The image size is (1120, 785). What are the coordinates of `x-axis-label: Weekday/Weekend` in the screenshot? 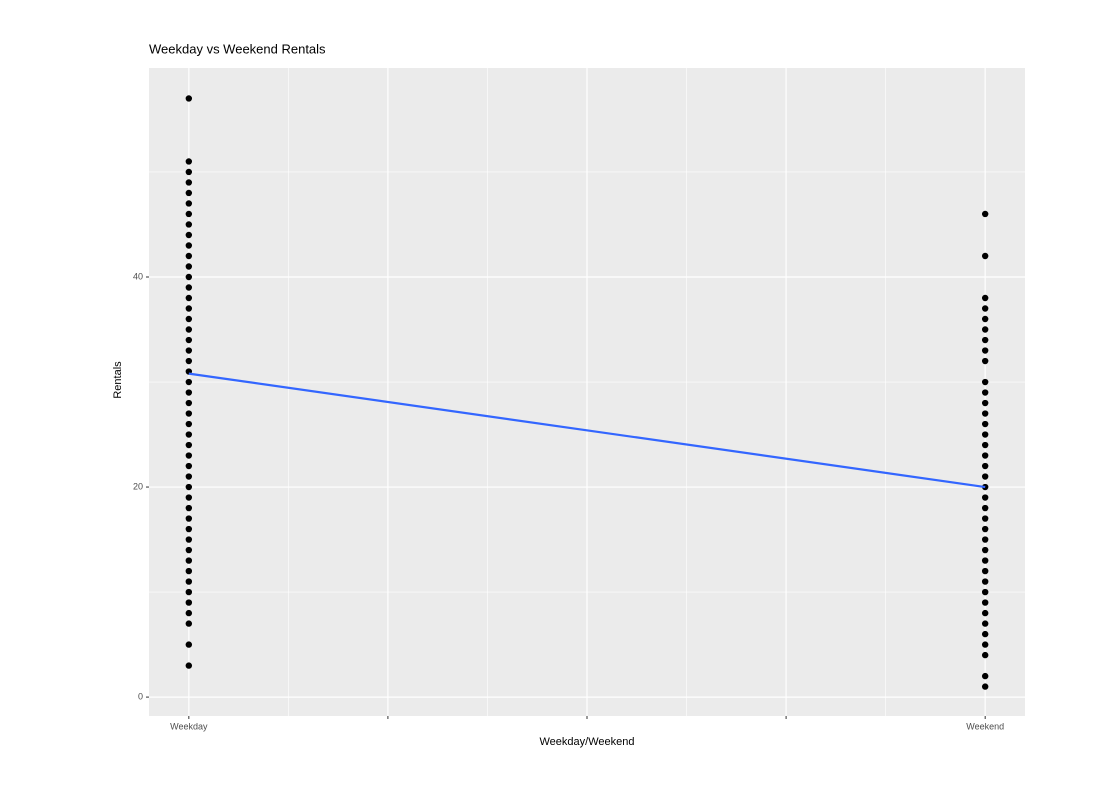 It's located at (587, 742).